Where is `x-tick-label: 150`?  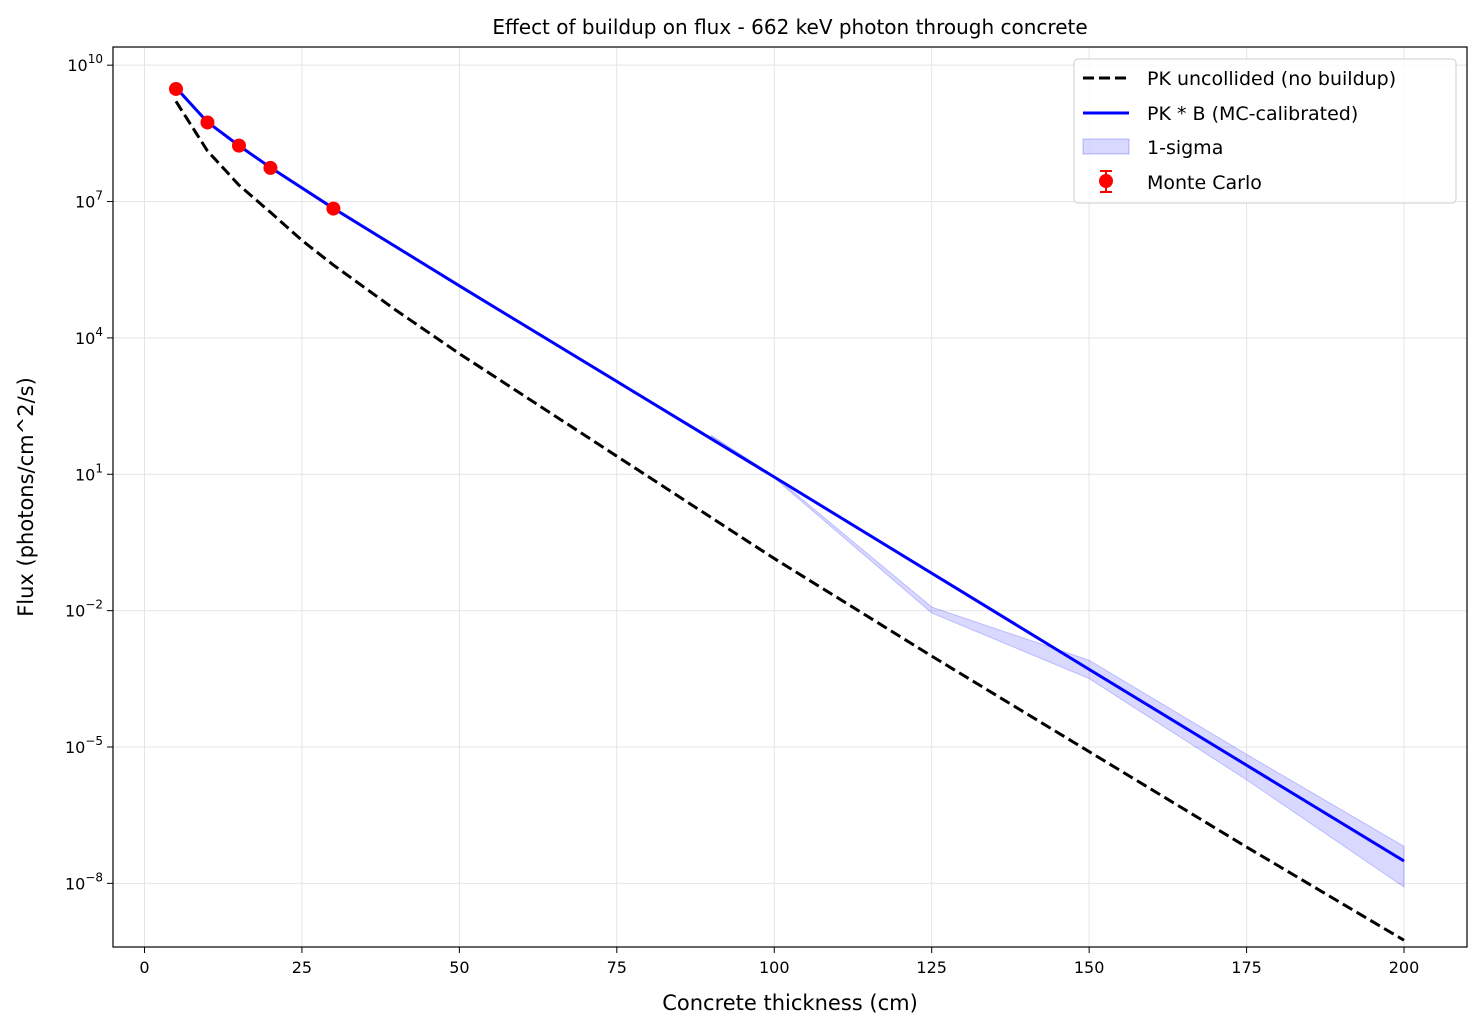 x-tick-label: 150 is located at coordinates (1089, 967).